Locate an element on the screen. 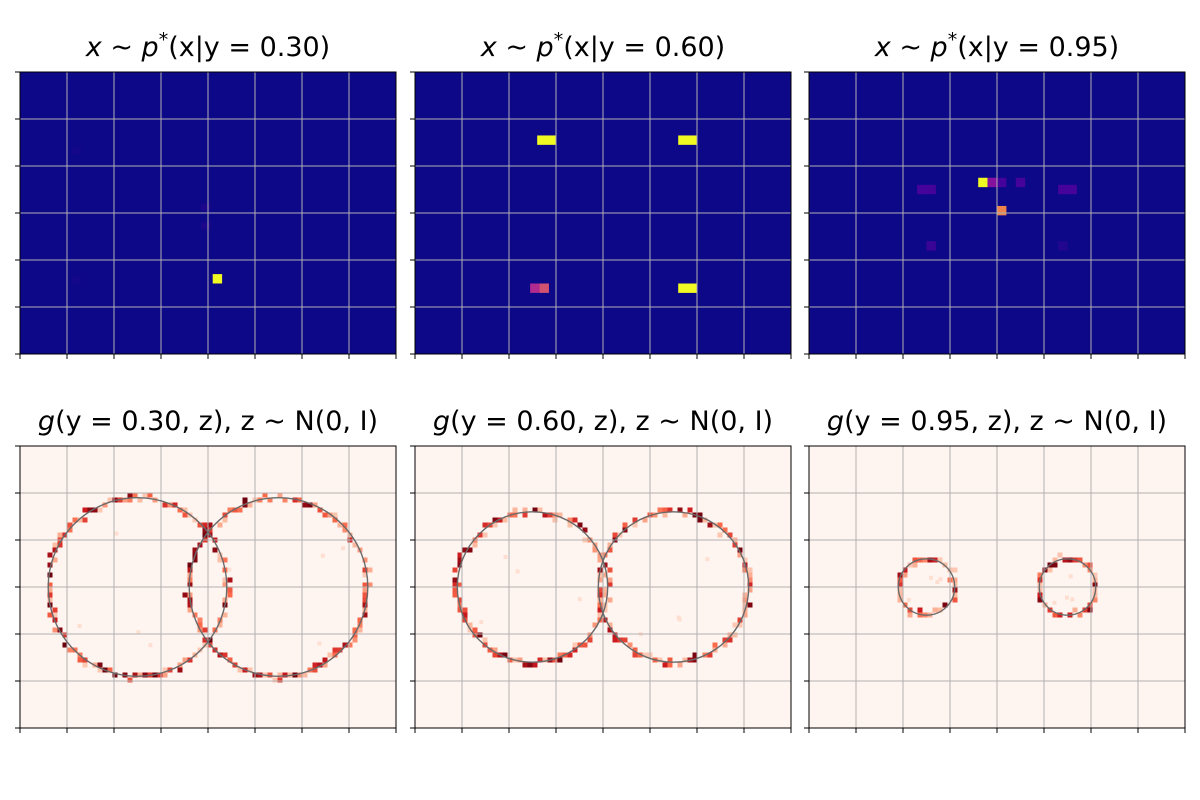 The image size is (1200, 800). panel-2: x ~ p*(x|y = 0.60) is located at coordinates (601, 194).